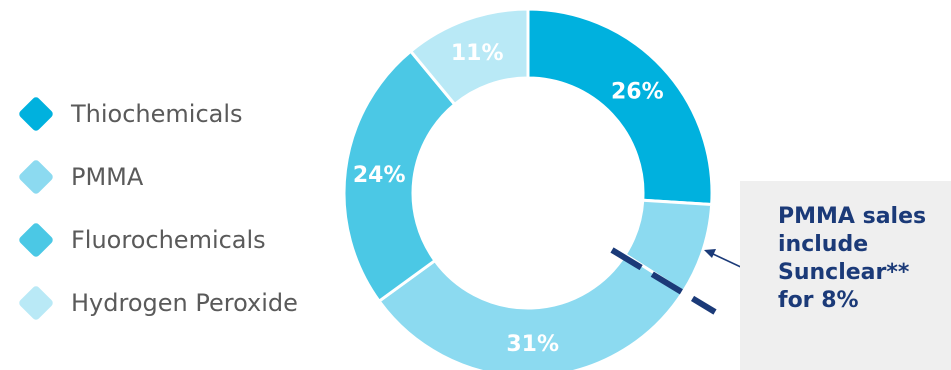 The width and height of the screenshot is (951, 370). What do you see at coordinates (532, 344) in the screenshot?
I see `slice-label-pmma: 31%` at bounding box center [532, 344].